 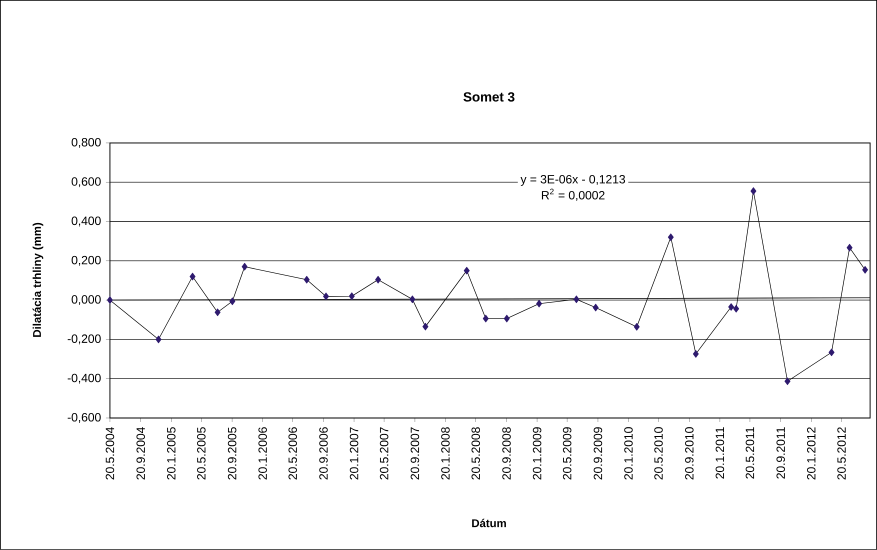 What do you see at coordinates (506, 453) in the screenshot?
I see `x-tick-label: 20.9.2008` at bounding box center [506, 453].